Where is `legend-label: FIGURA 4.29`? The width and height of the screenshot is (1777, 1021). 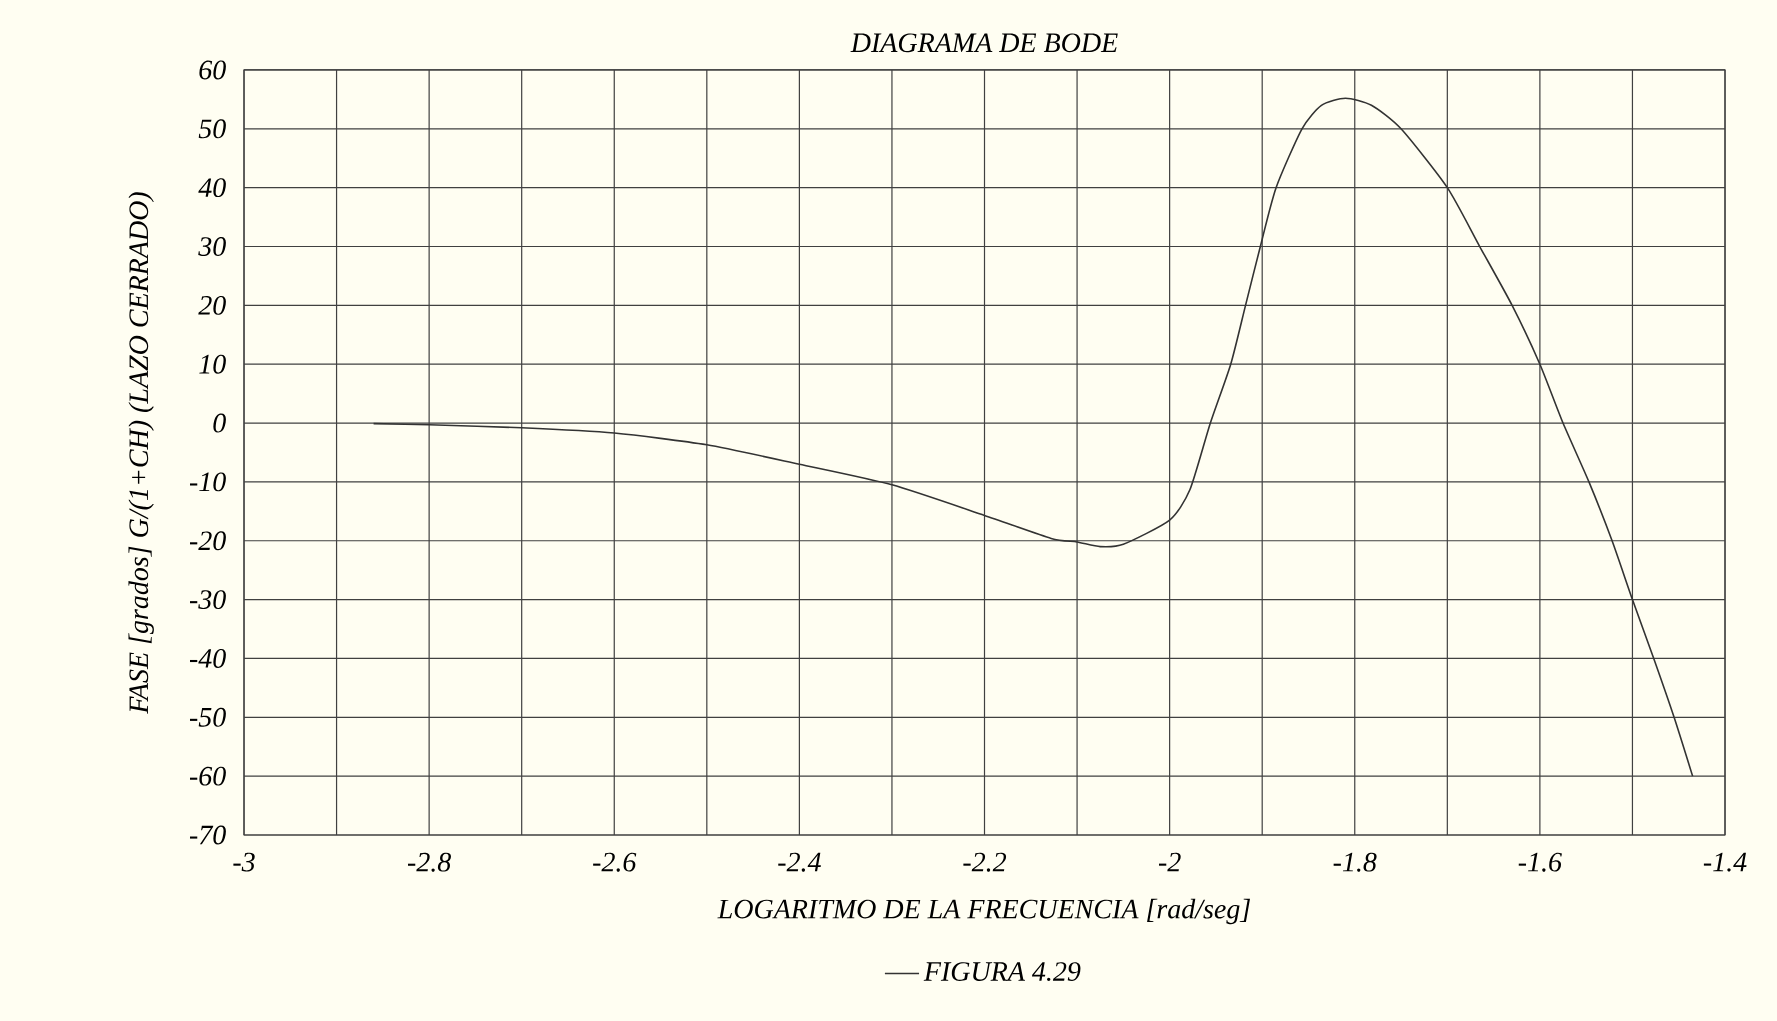
legend-label: FIGURA 4.29 is located at coordinates (1002, 972).